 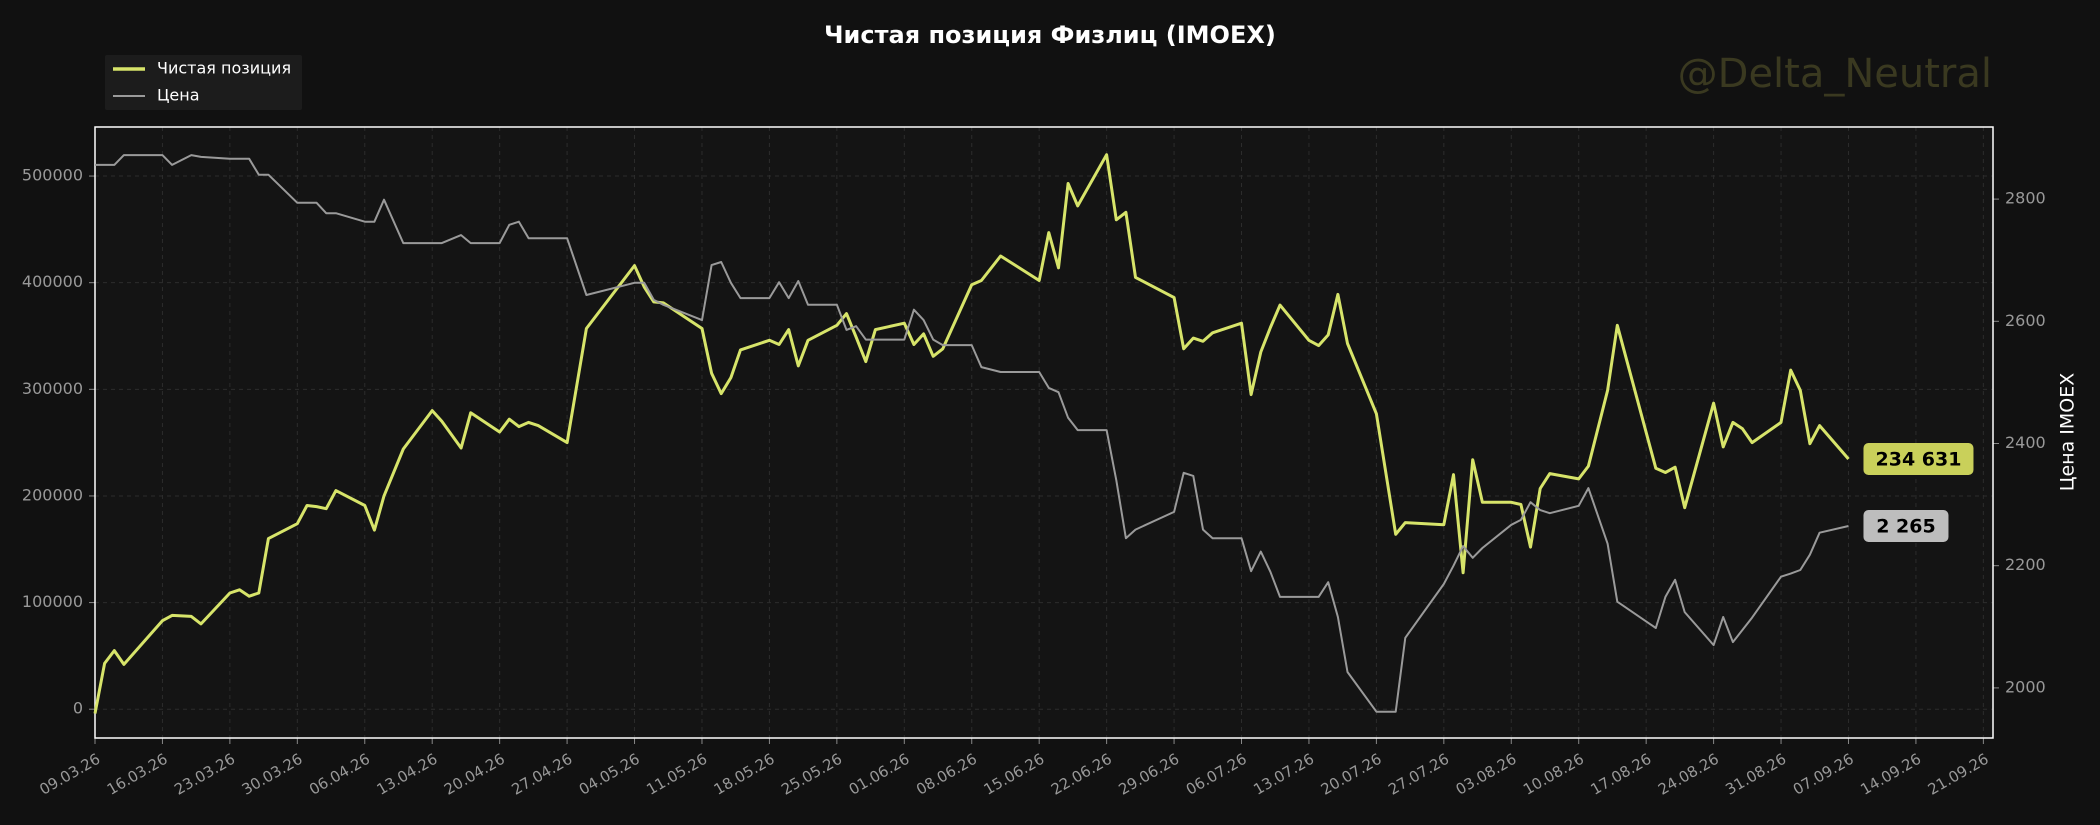 I want to click on y2-tick-label: 2400, so click(x=2025, y=442).